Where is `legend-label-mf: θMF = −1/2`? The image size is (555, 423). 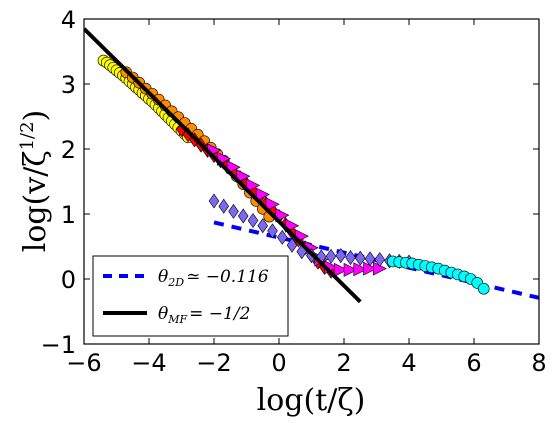 legend-label-mf: θMF = −1/2 is located at coordinates (204, 315).